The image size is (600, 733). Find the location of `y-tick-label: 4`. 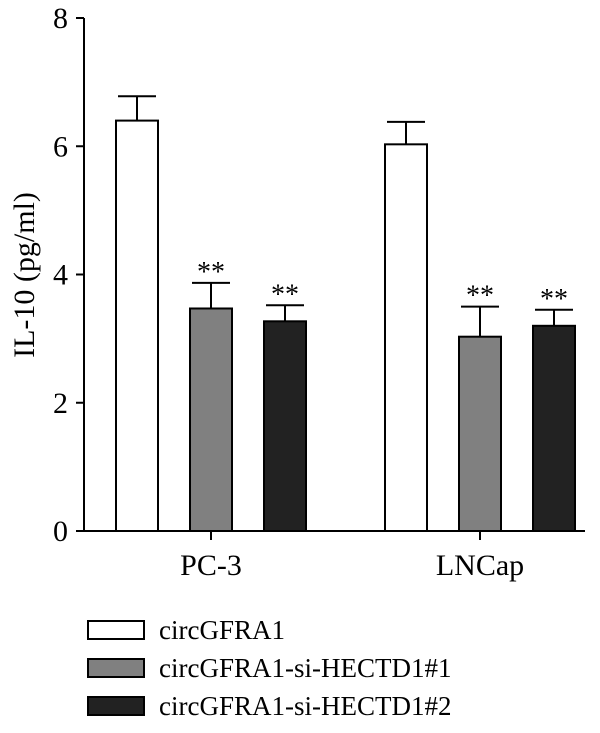

y-tick-label: 4 is located at coordinates (60, 275).